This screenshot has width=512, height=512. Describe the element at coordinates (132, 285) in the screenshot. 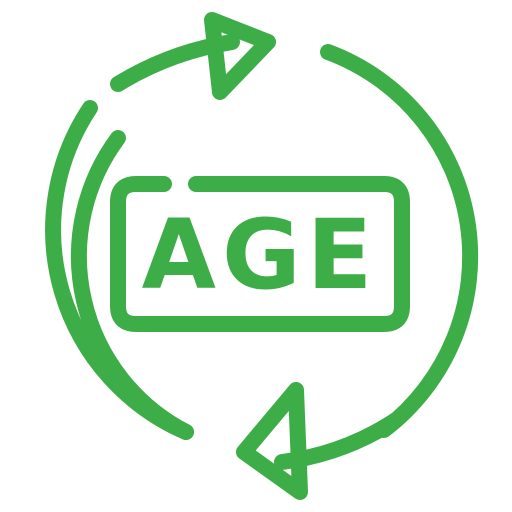

I see `cycle-arc-inner-left` at that location.